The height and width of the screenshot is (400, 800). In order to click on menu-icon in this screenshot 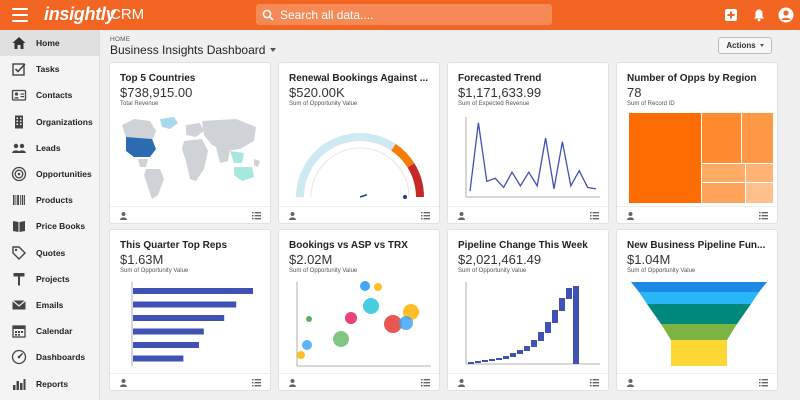, I will do `click(20, 15)`.